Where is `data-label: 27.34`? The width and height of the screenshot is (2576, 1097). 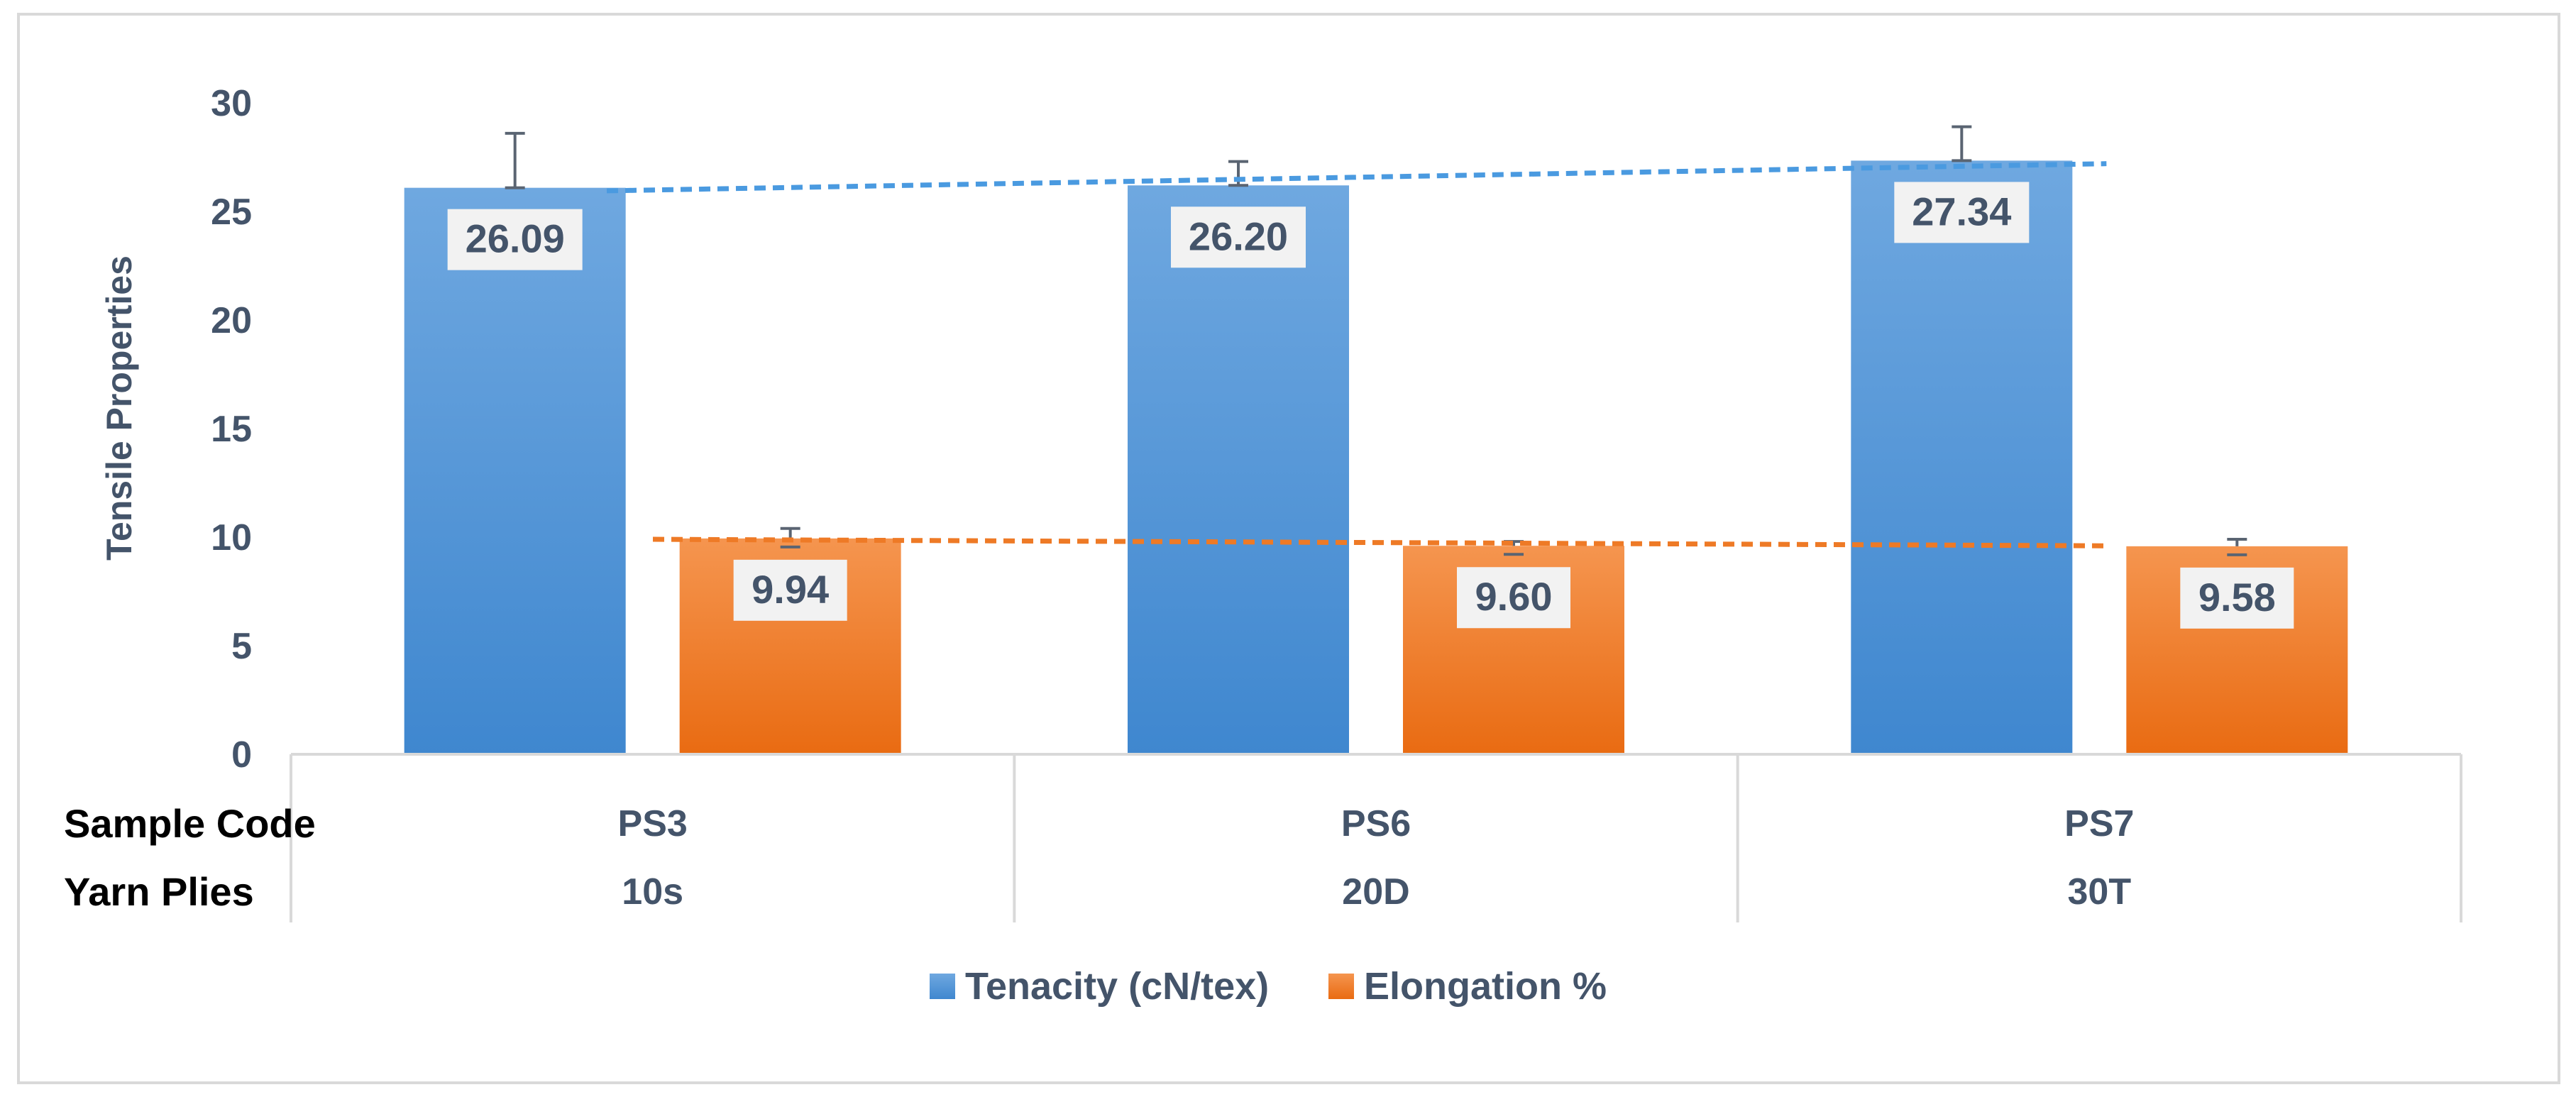 data-label: 27.34 is located at coordinates (1961, 211).